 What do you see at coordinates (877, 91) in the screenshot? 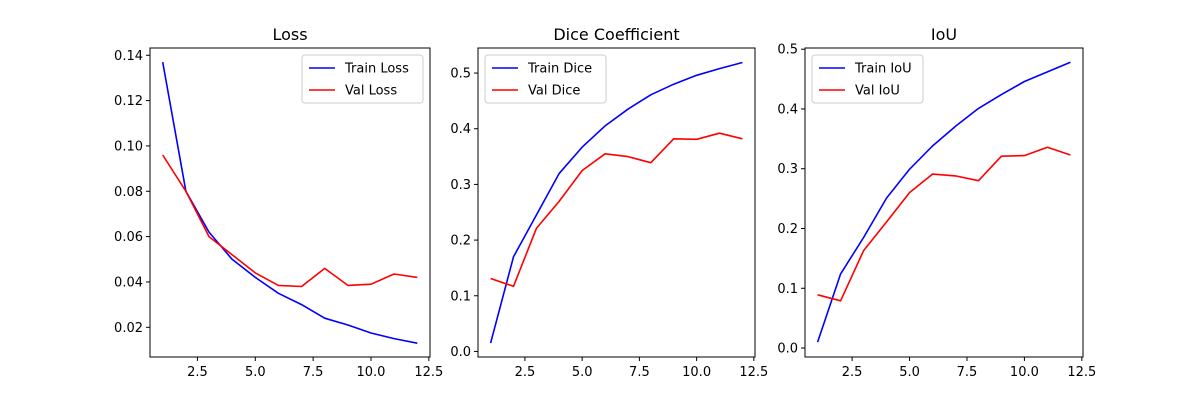
I see `legend-label: Val IoU` at bounding box center [877, 91].